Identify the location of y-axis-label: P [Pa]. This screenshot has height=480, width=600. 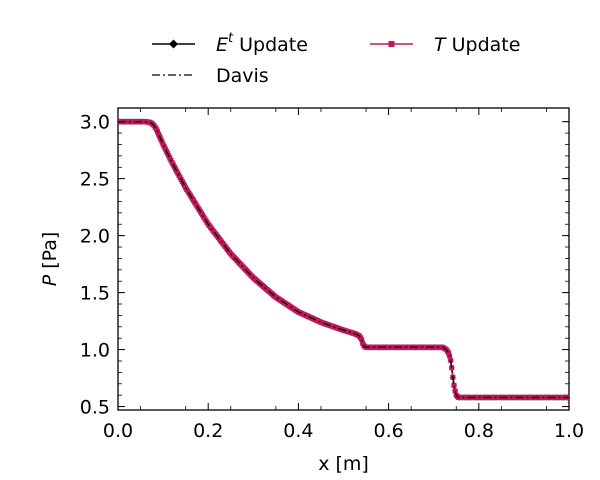
(50, 259).